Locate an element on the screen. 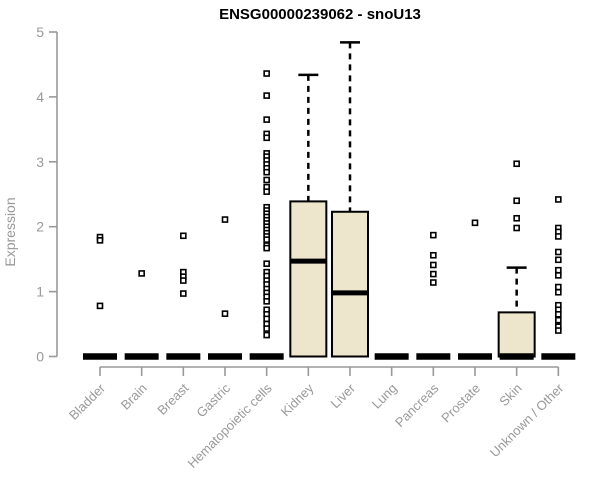 This screenshot has height=500, width=600. x-category-label: Liver is located at coordinates (343, 395).